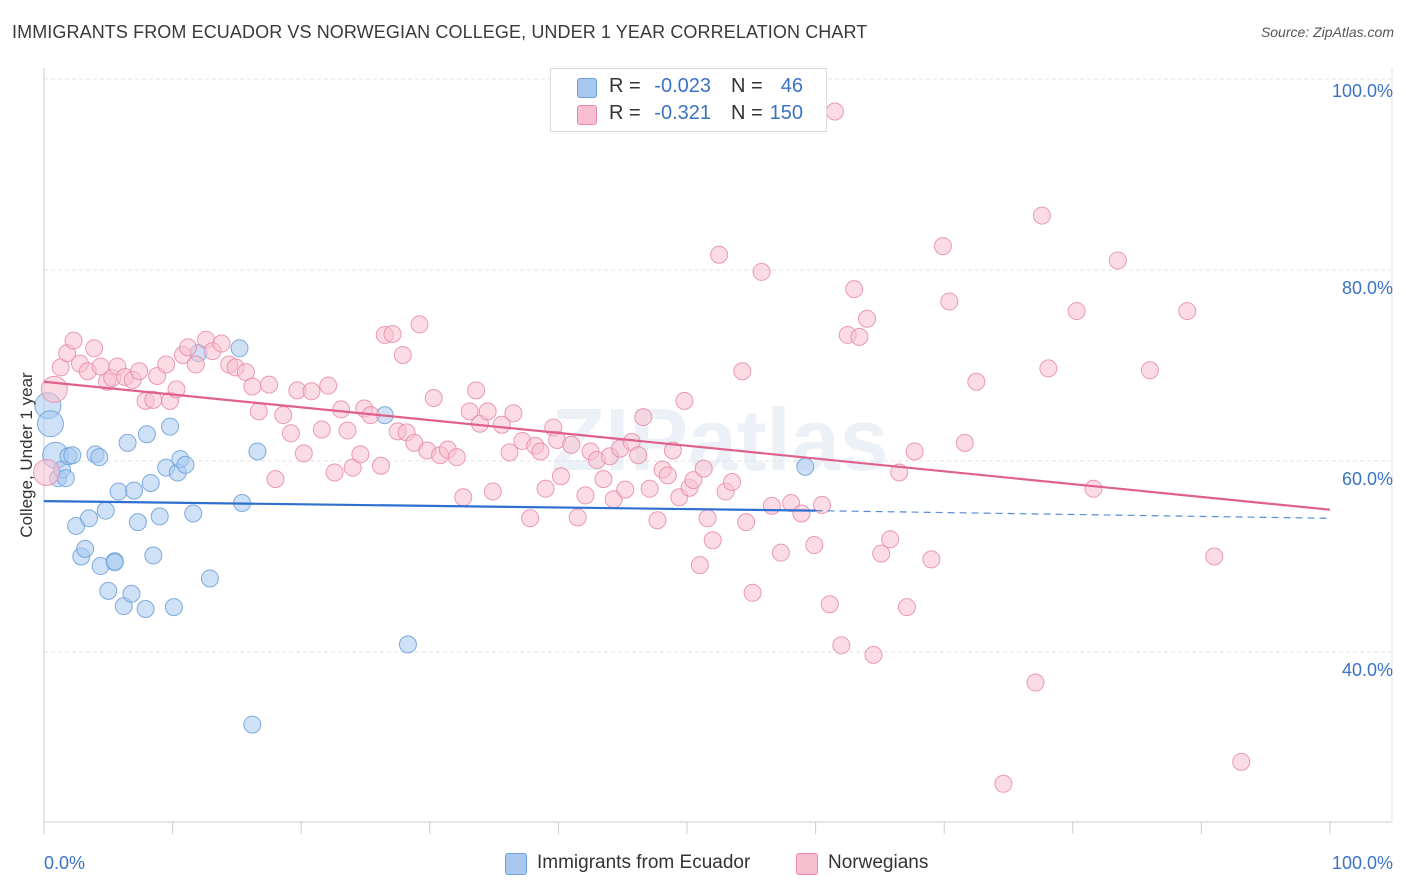 Image resolution: width=1406 pixels, height=892 pixels. I want to click on legend-label-ecuador: Immigrants from Ecuador, so click(644, 862).